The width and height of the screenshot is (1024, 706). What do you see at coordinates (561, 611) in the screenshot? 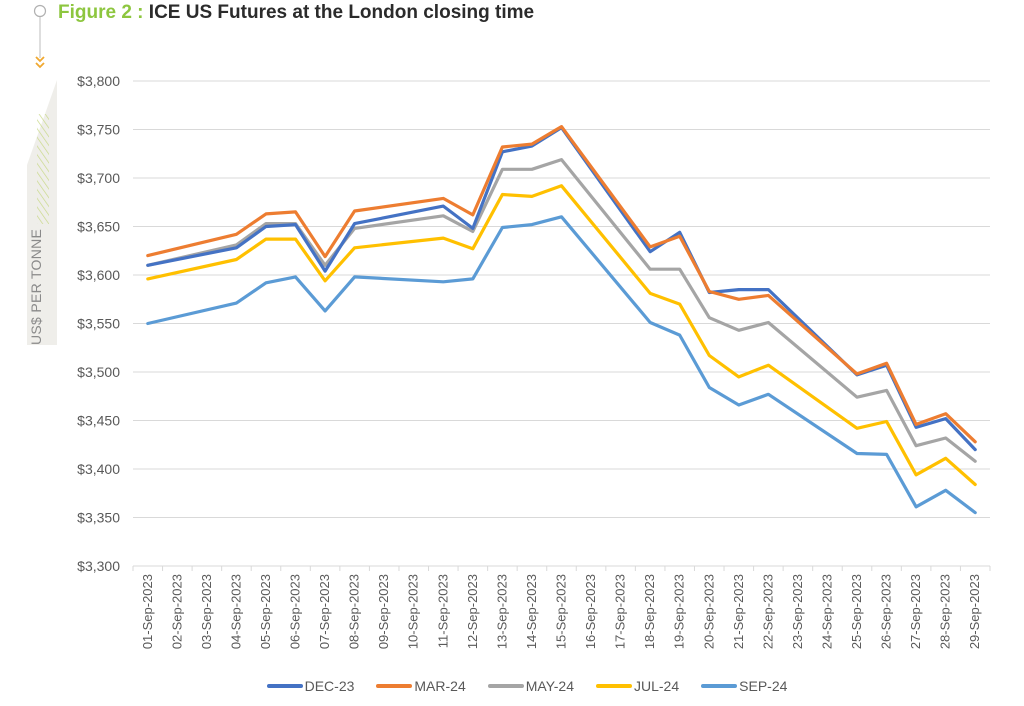
I see `x-tick-label: 15-Sep-2023` at bounding box center [561, 611].